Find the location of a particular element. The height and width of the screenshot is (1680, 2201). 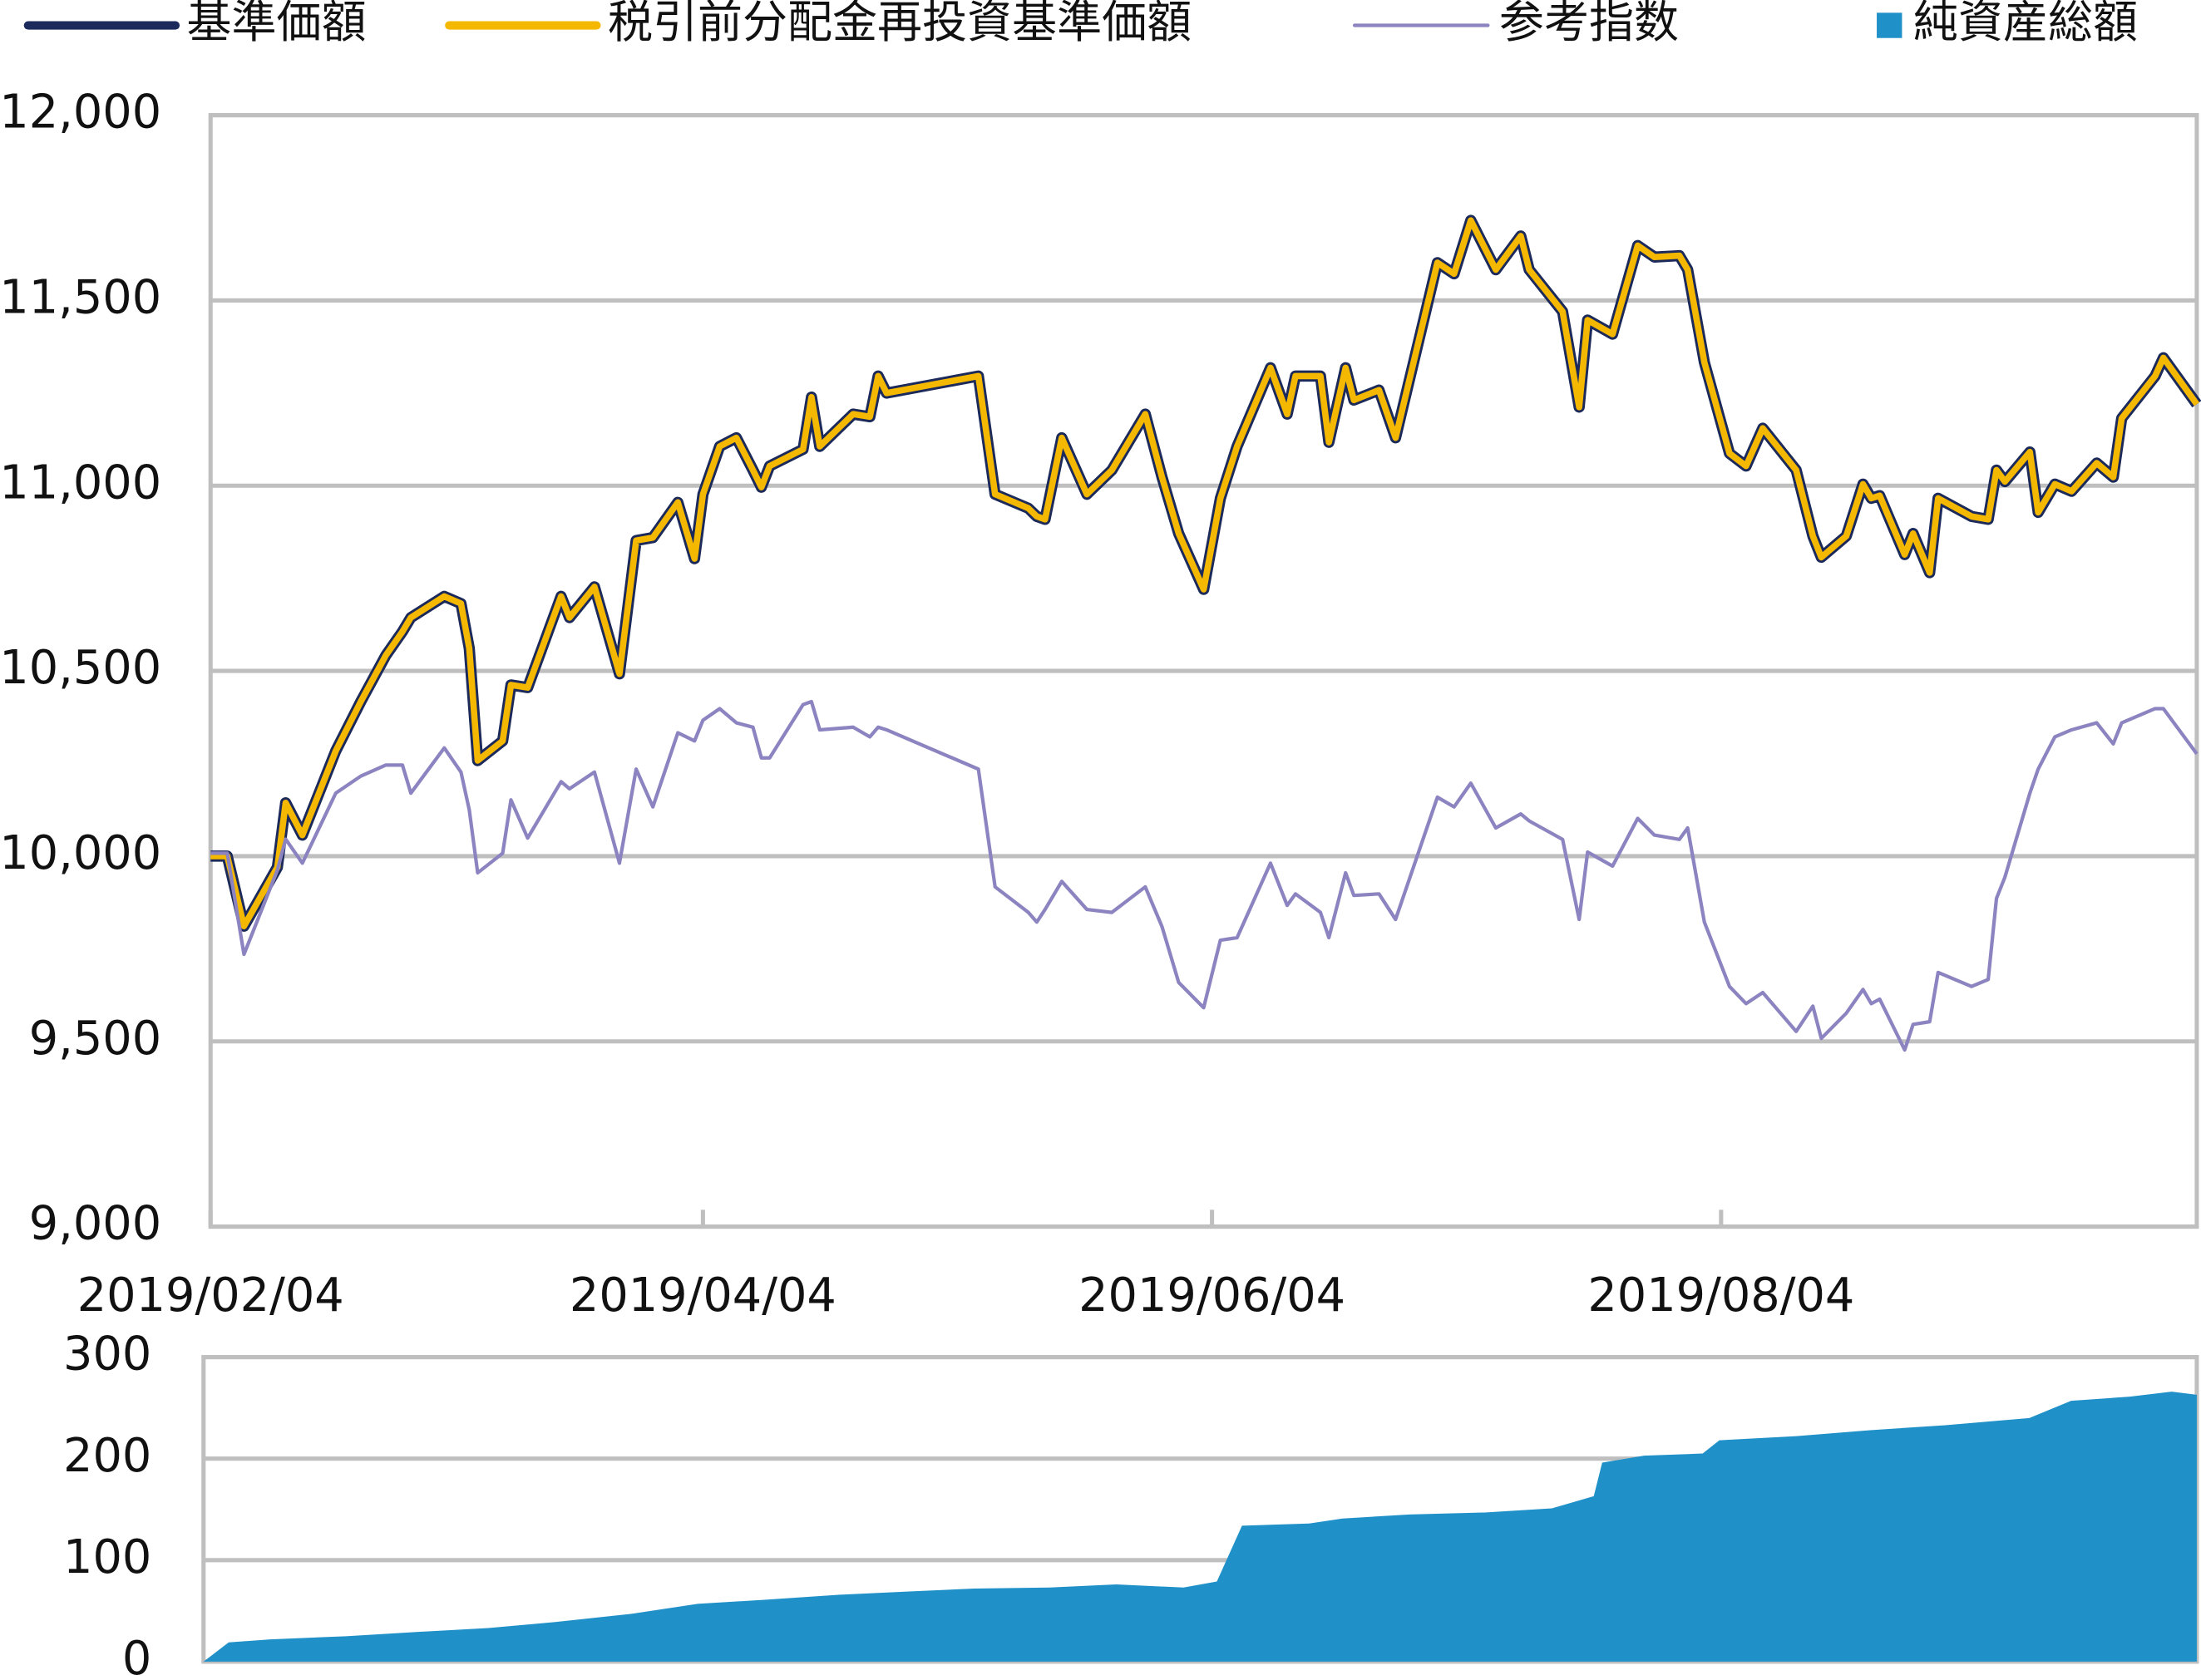

y-tick-label: 100 is located at coordinates (107, 1557).